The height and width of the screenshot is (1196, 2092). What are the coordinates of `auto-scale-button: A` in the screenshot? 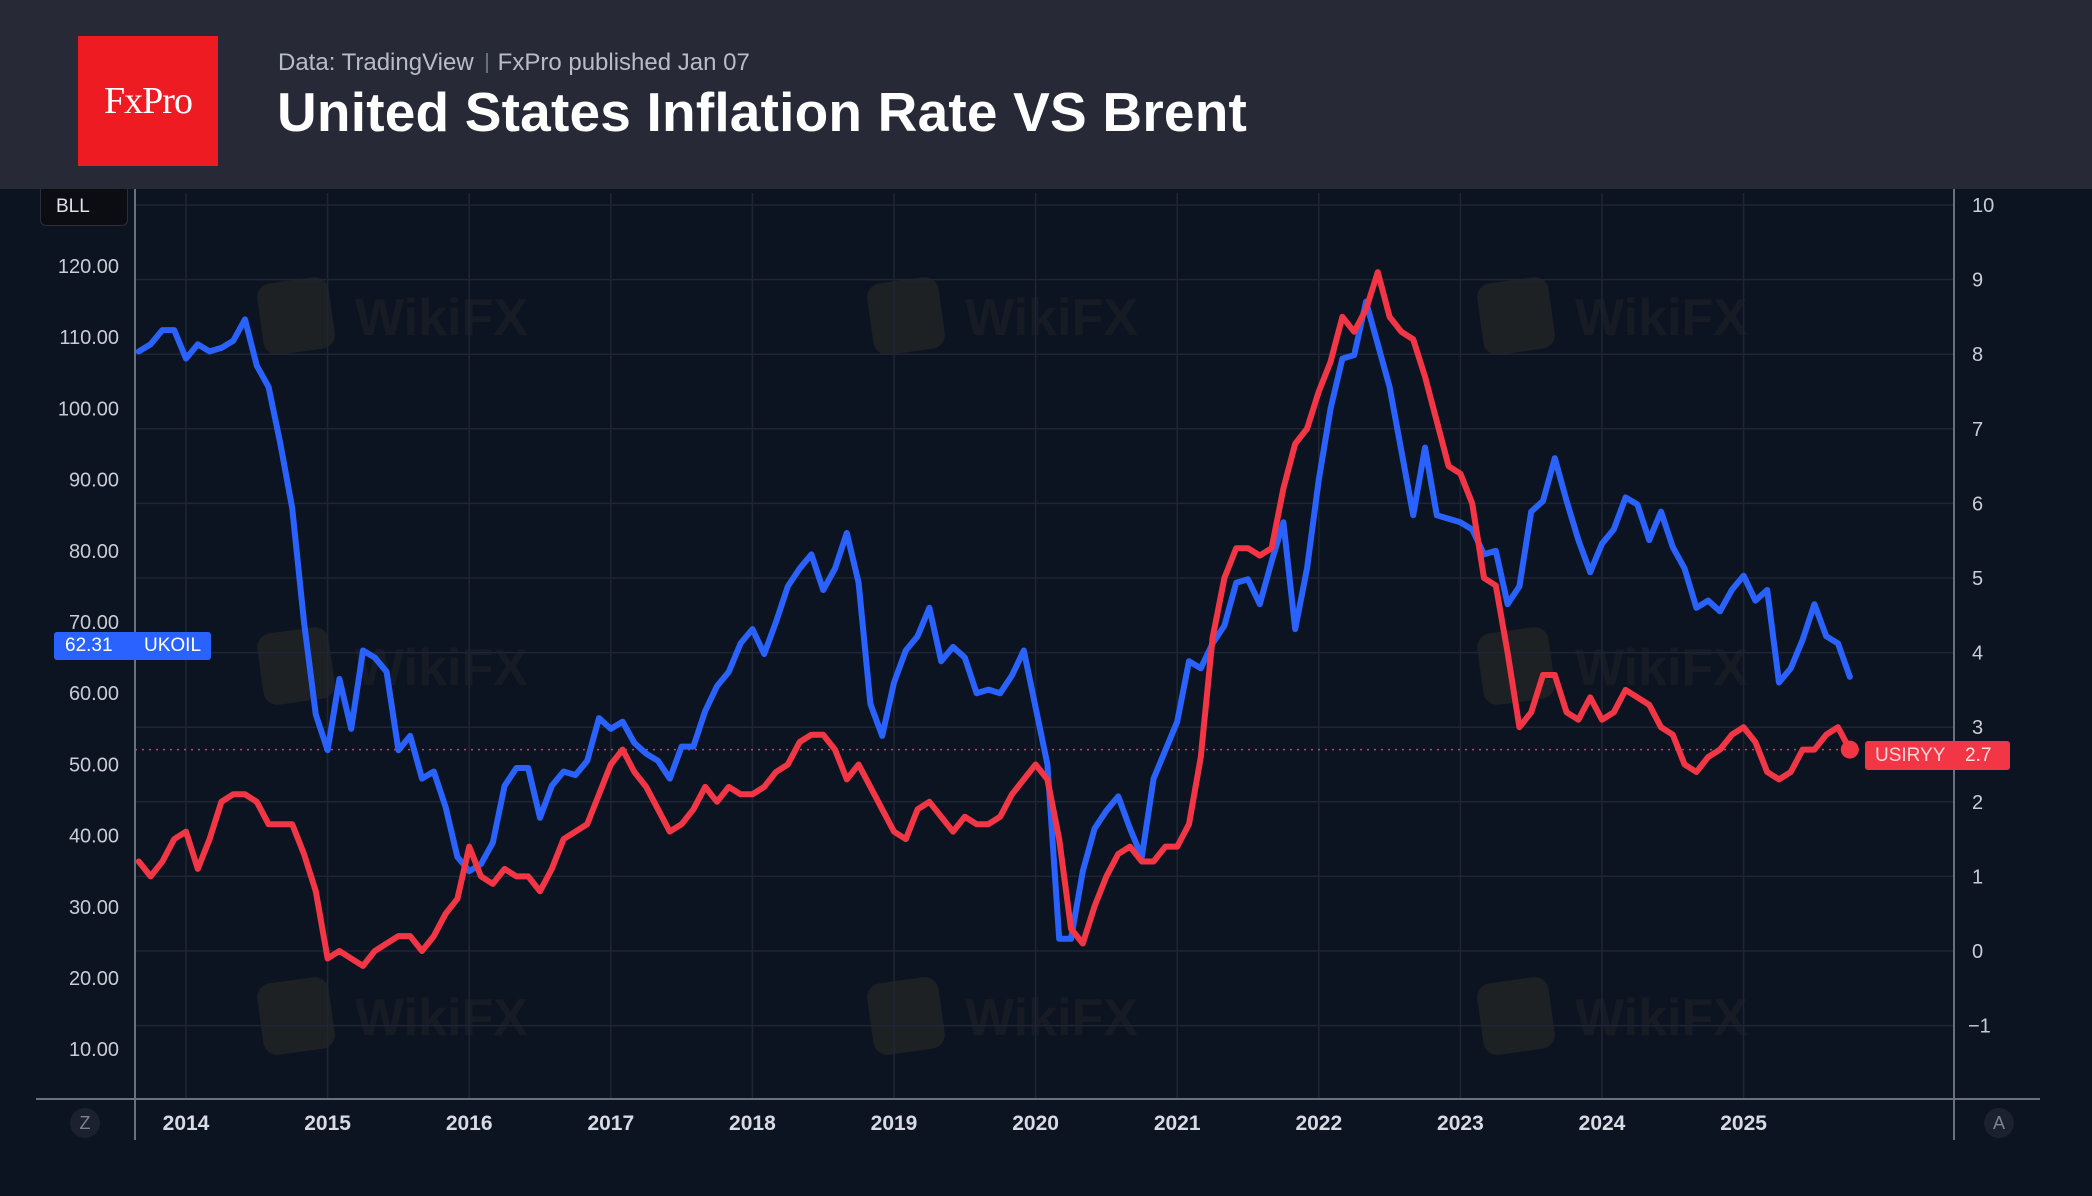 It's located at (1999, 1123).